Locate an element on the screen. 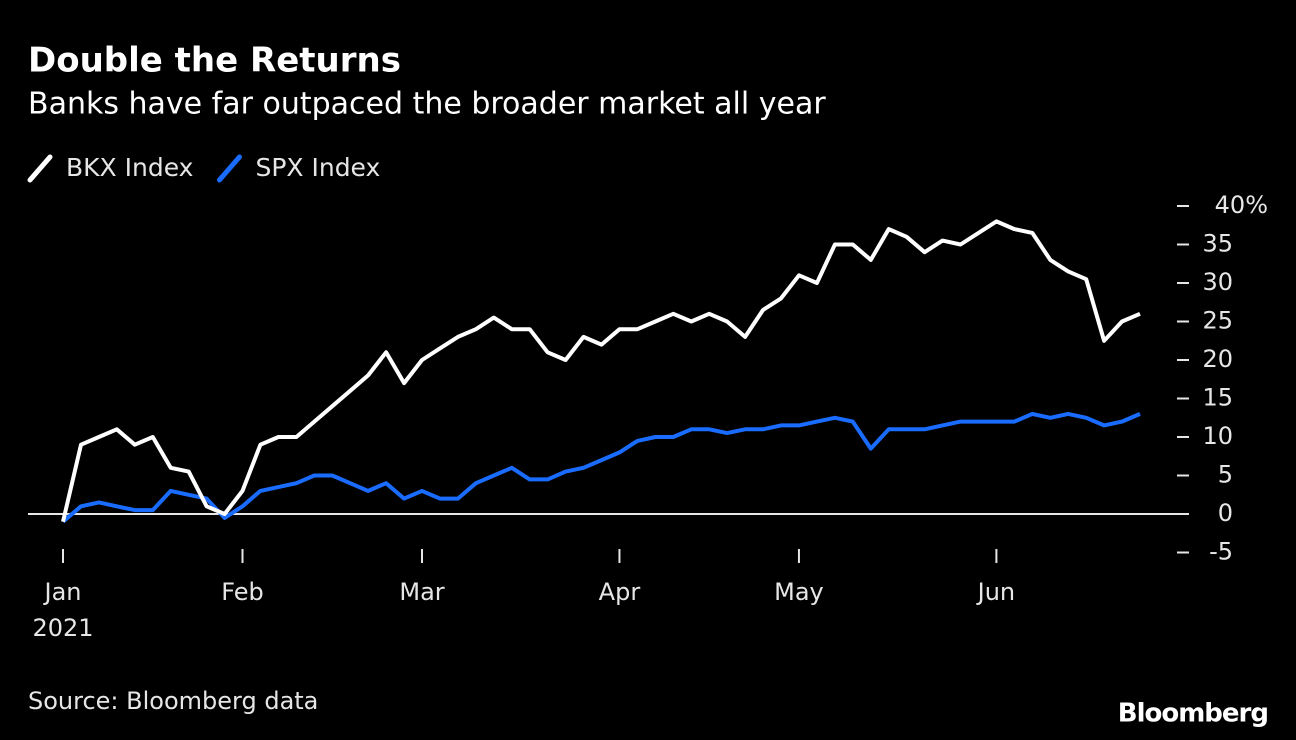 This screenshot has height=740, width=1296. y-tick-label: 5 is located at coordinates (1225, 475).